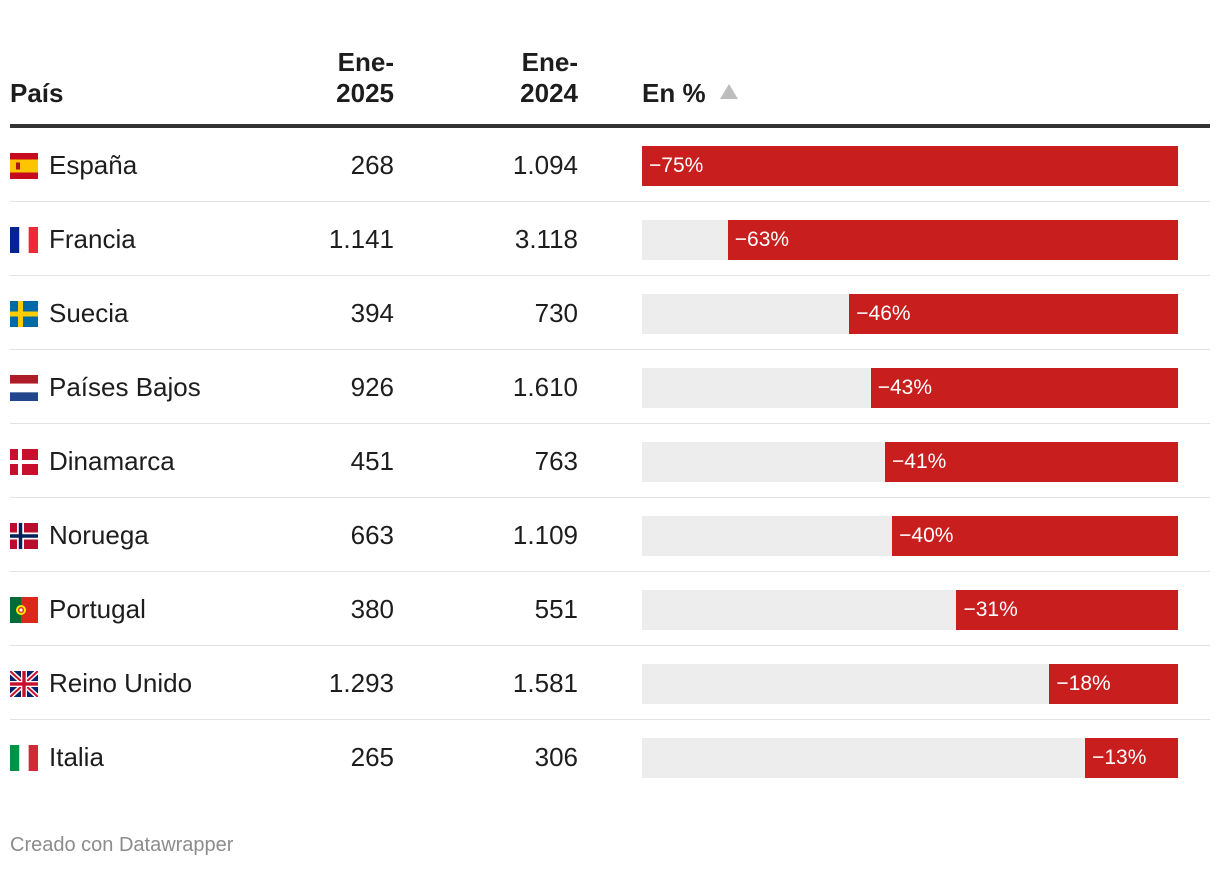 Image resolution: width=1220 pixels, height=870 pixels. What do you see at coordinates (556, 757) in the screenshot?
I see `value-jan-2024: 306` at bounding box center [556, 757].